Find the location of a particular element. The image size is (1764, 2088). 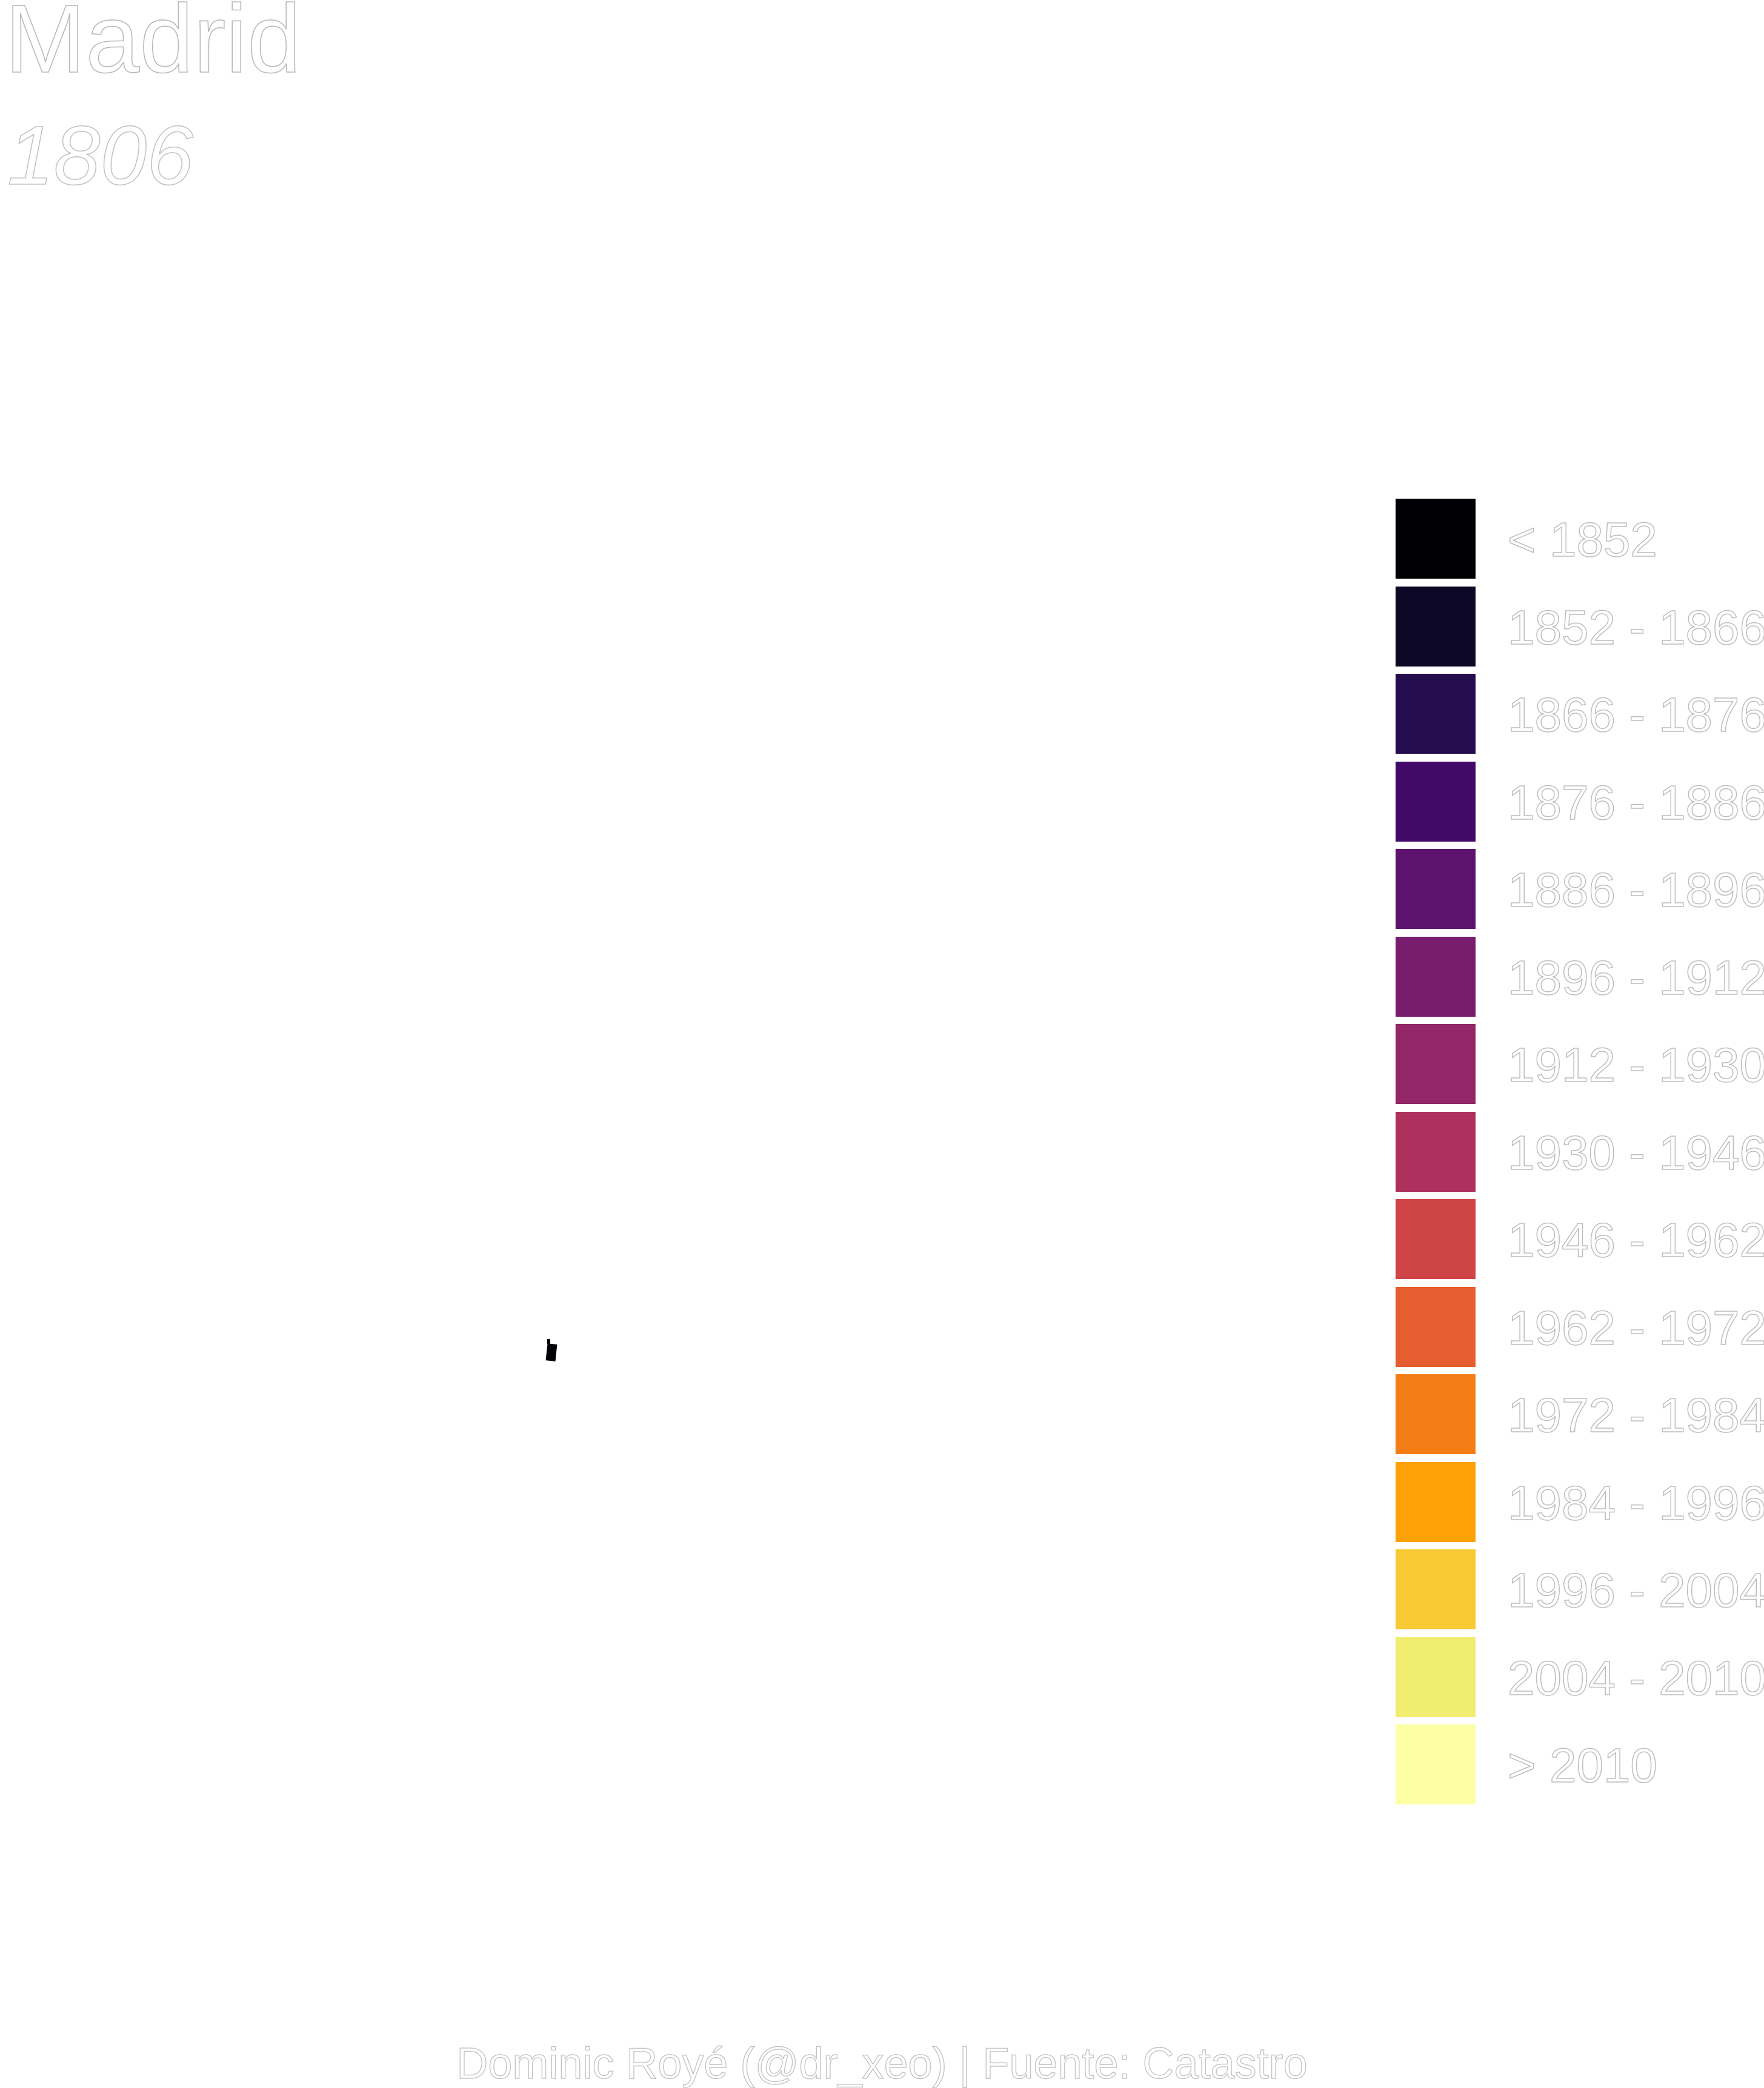

legend-label: 1886 - 1896 is located at coordinates (1636, 890).